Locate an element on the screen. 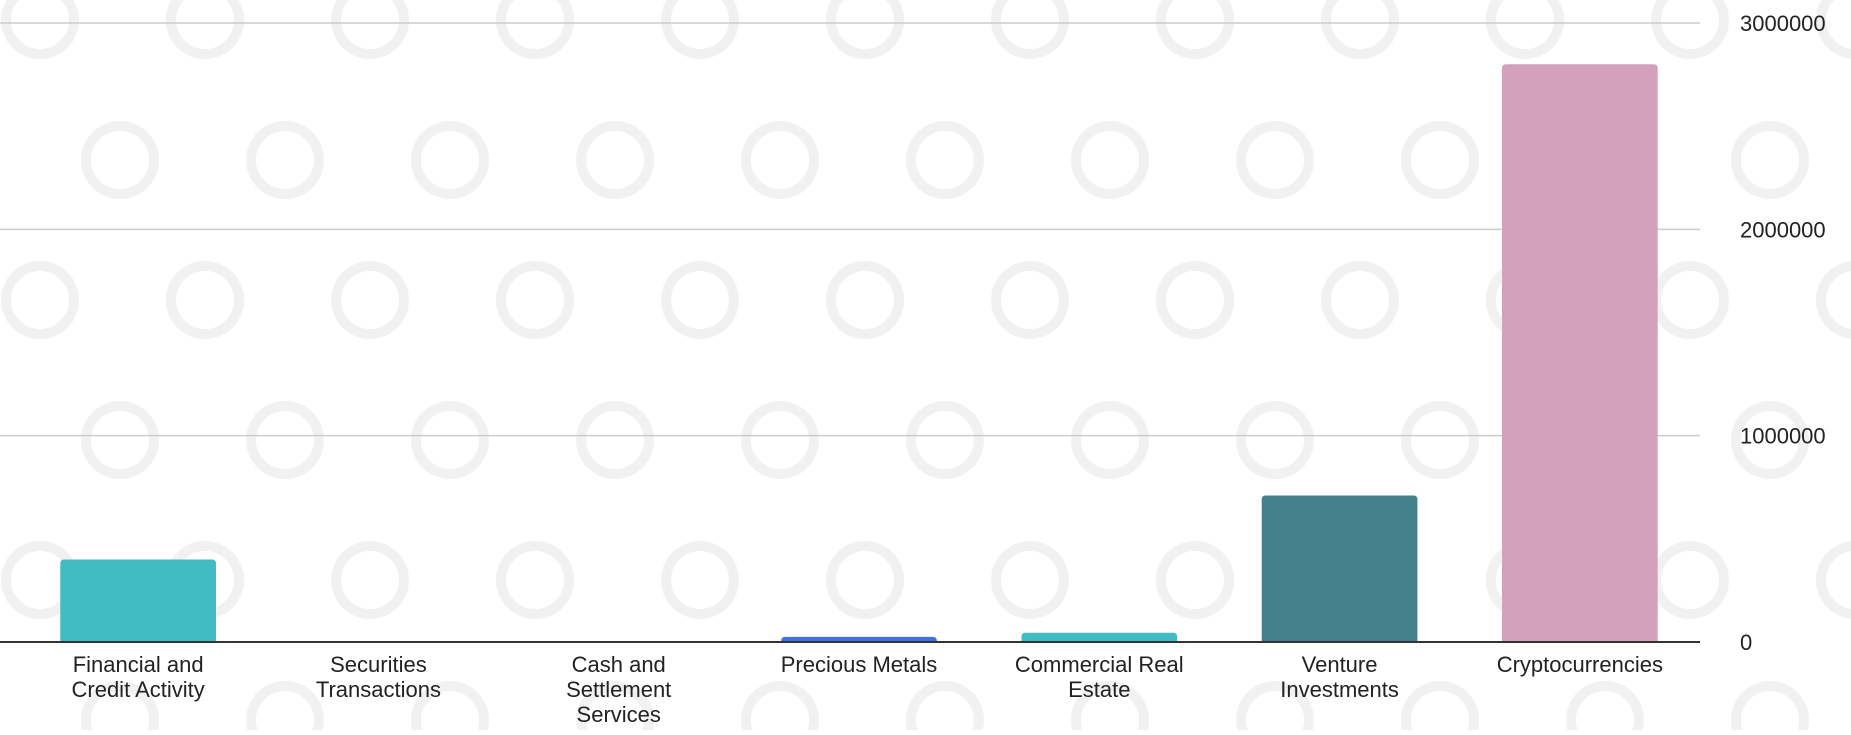 Image resolution: width=1851 pixels, height=735 pixels. x-category-label: Cash and Settlement Services is located at coordinates (618, 689).